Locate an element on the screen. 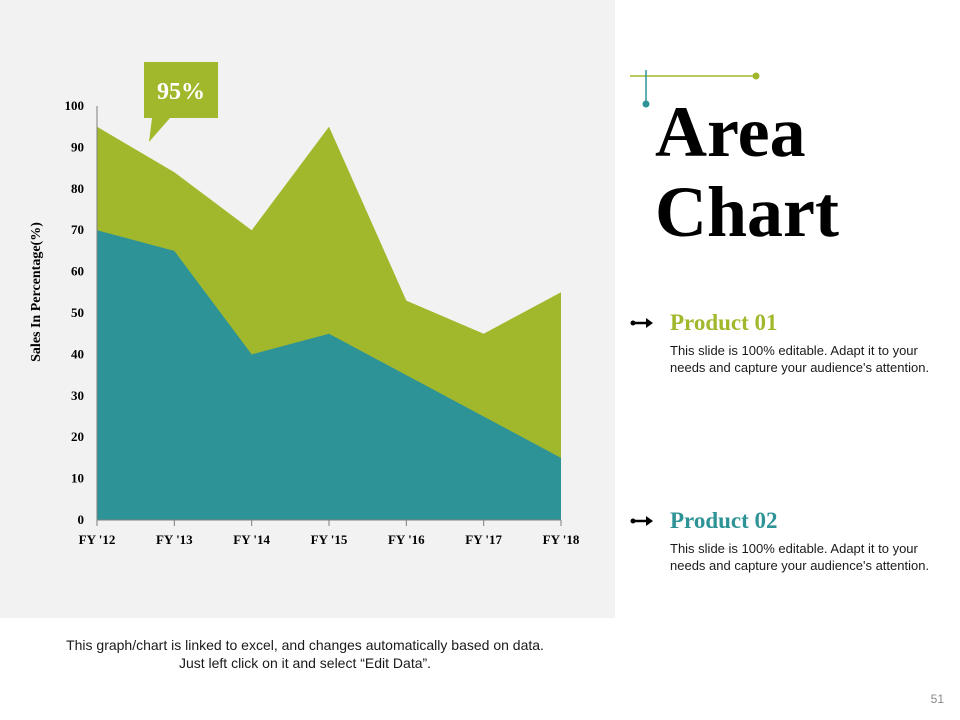 The height and width of the screenshot is (720, 960). x-tick-label: FY '13 is located at coordinates (174, 539).